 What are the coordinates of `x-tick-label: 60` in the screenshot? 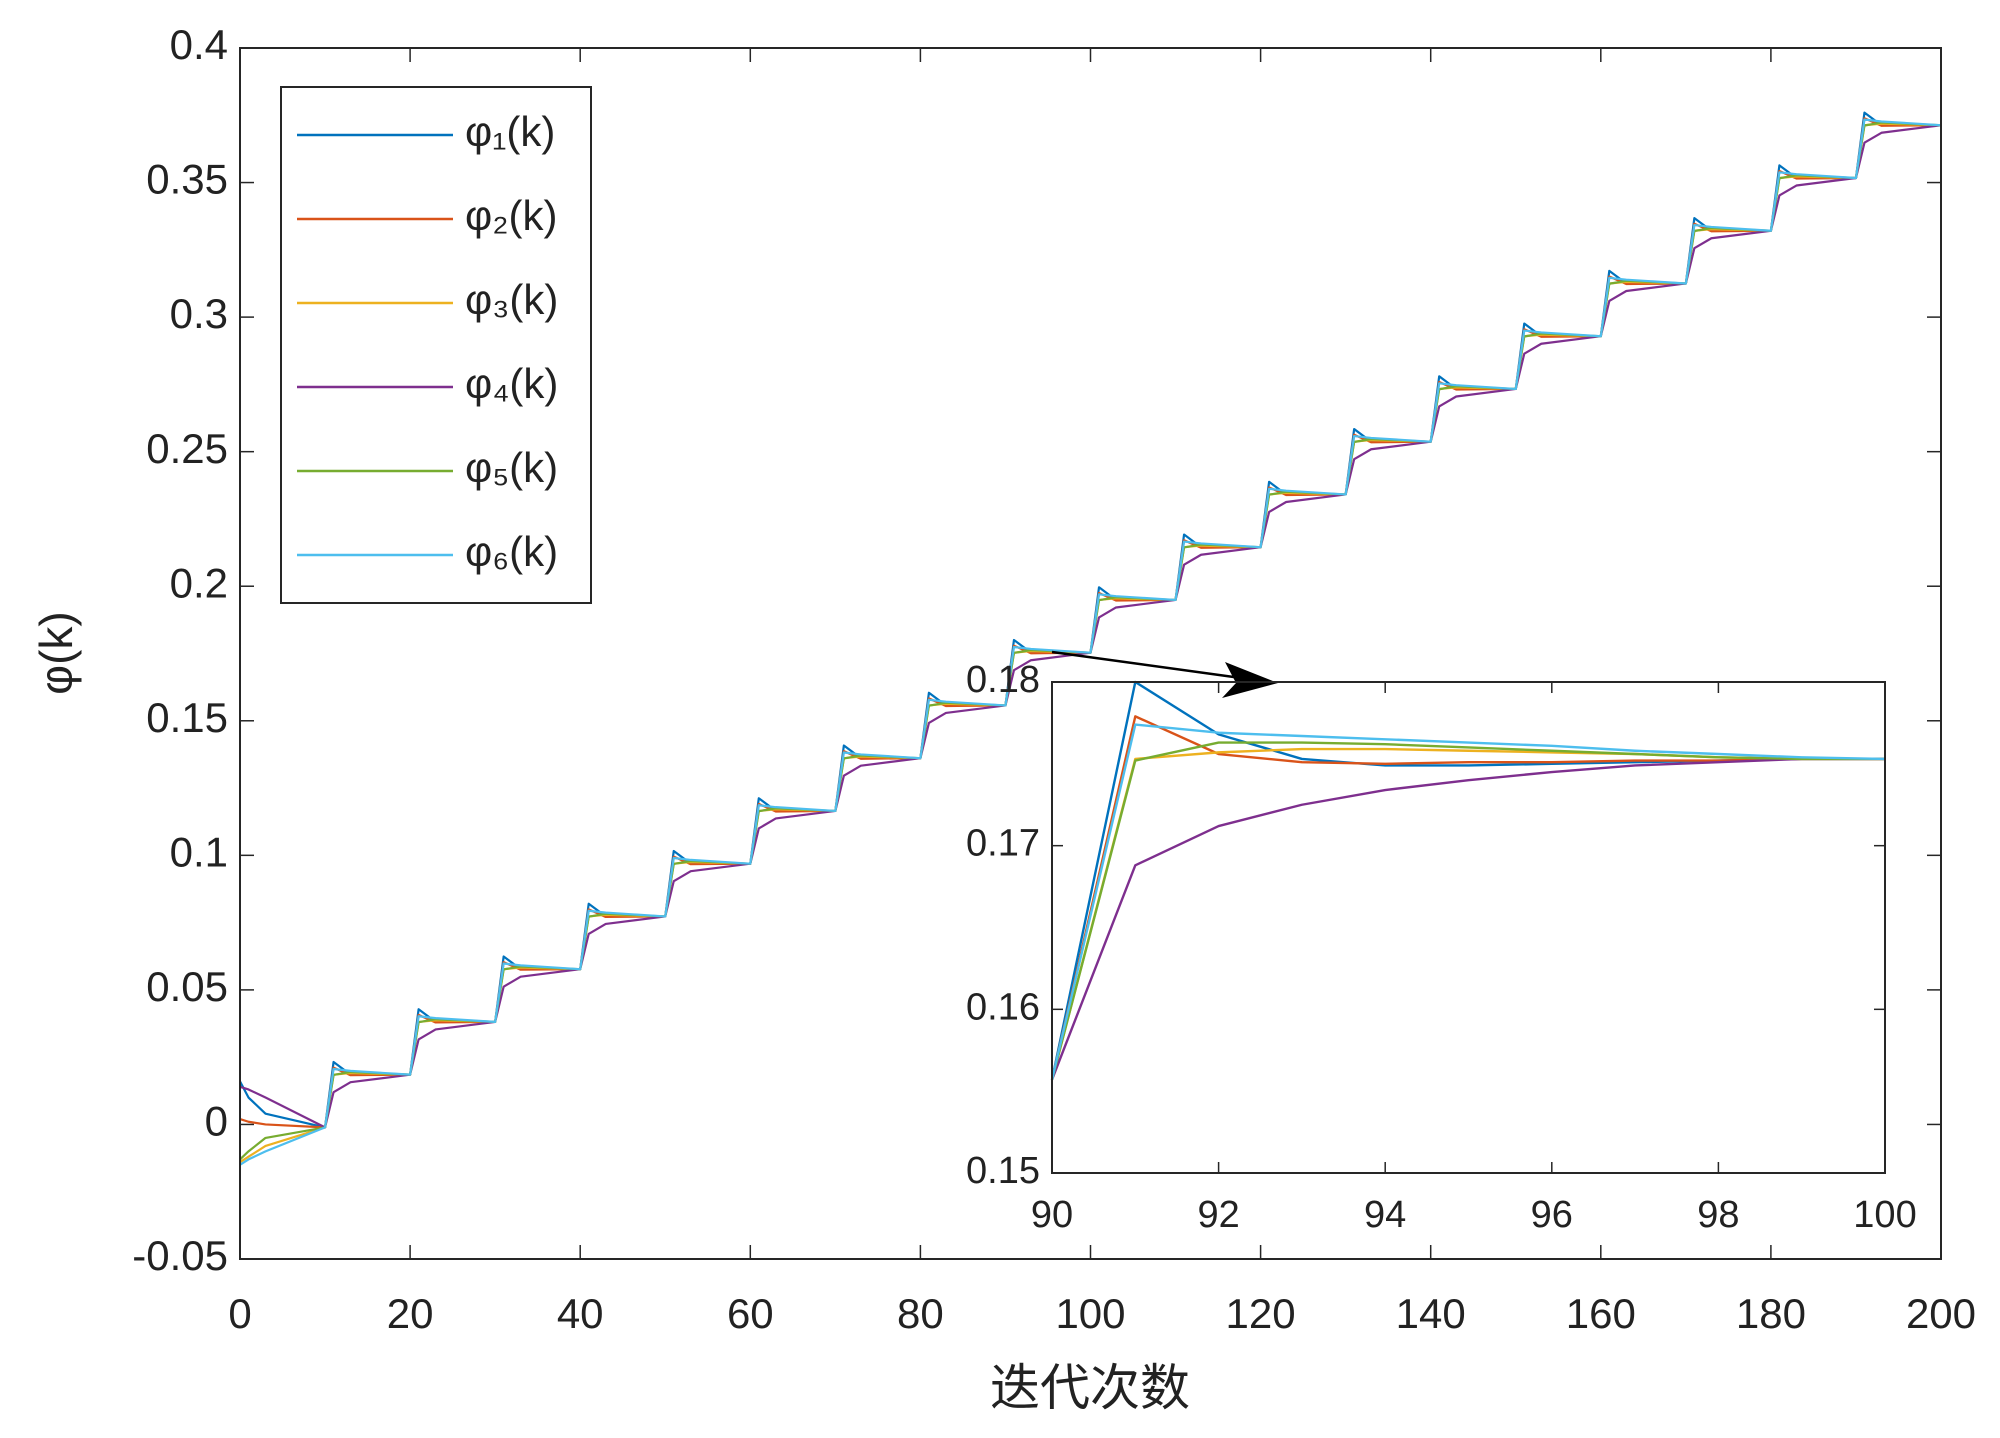 It's located at (750, 1313).